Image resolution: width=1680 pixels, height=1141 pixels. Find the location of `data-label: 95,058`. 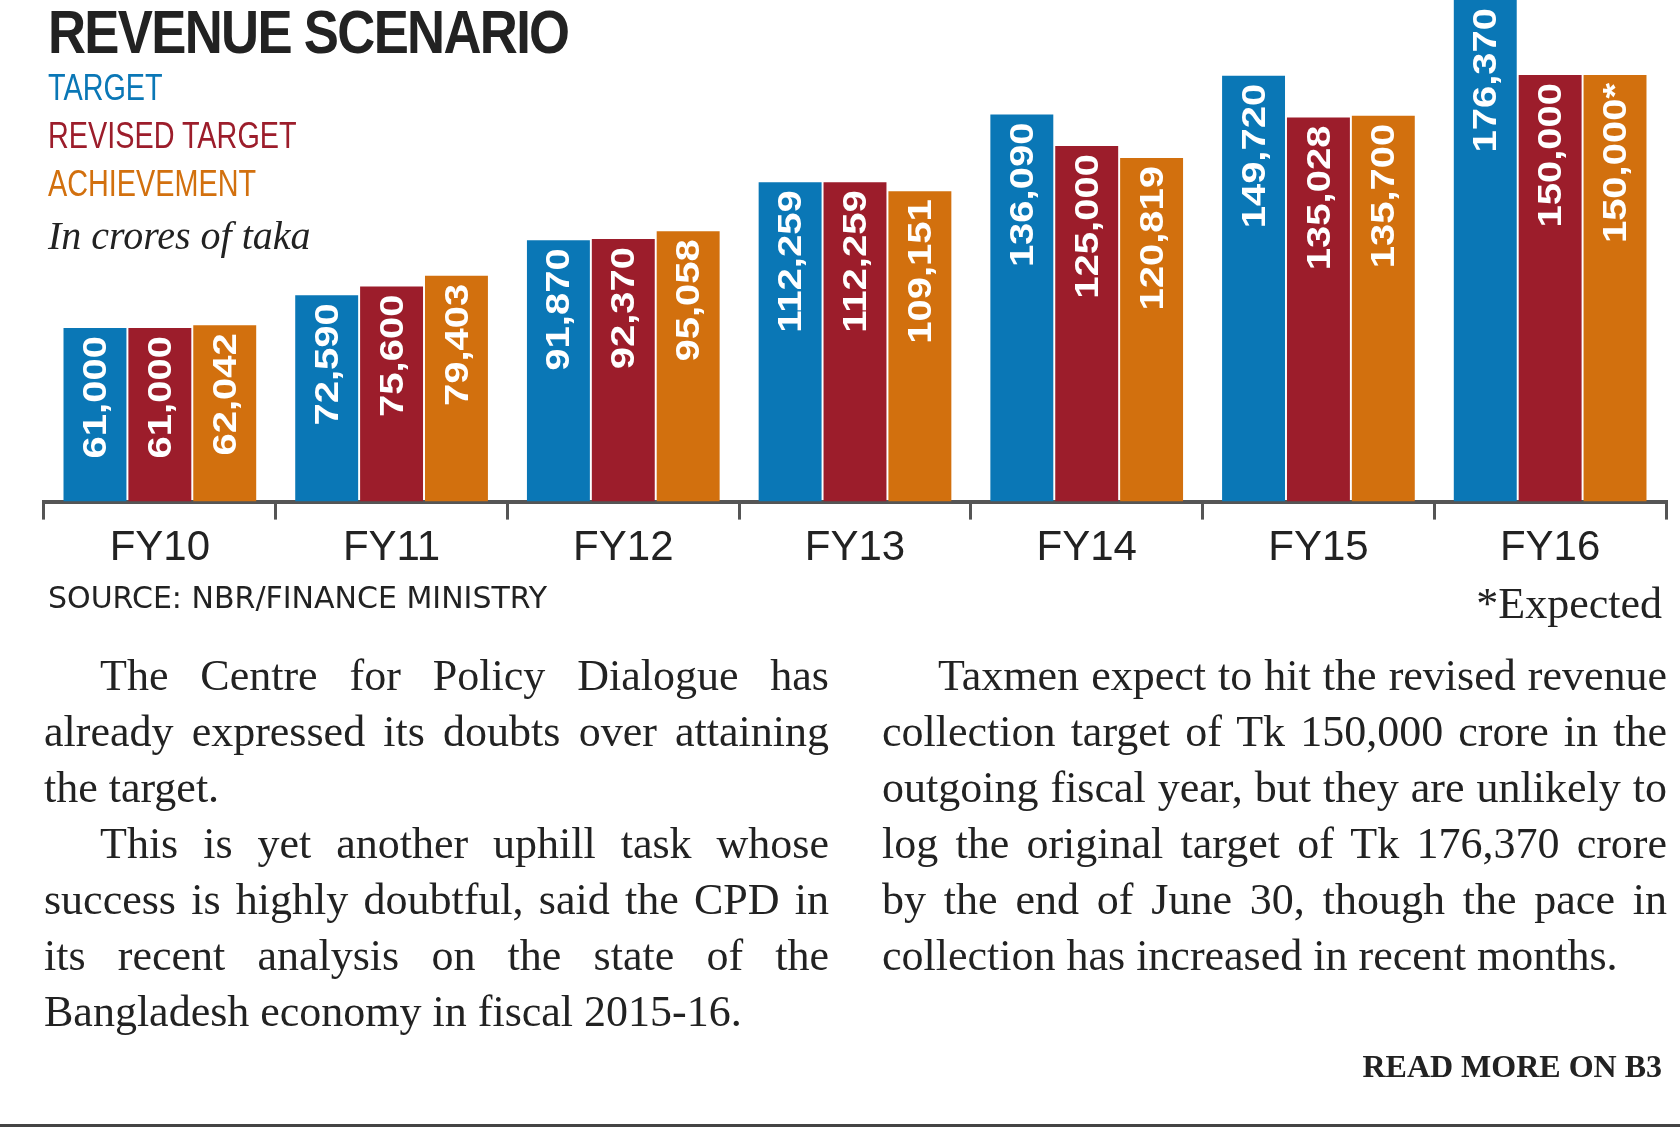

data-label: 95,058 is located at coordinates (687, 300).